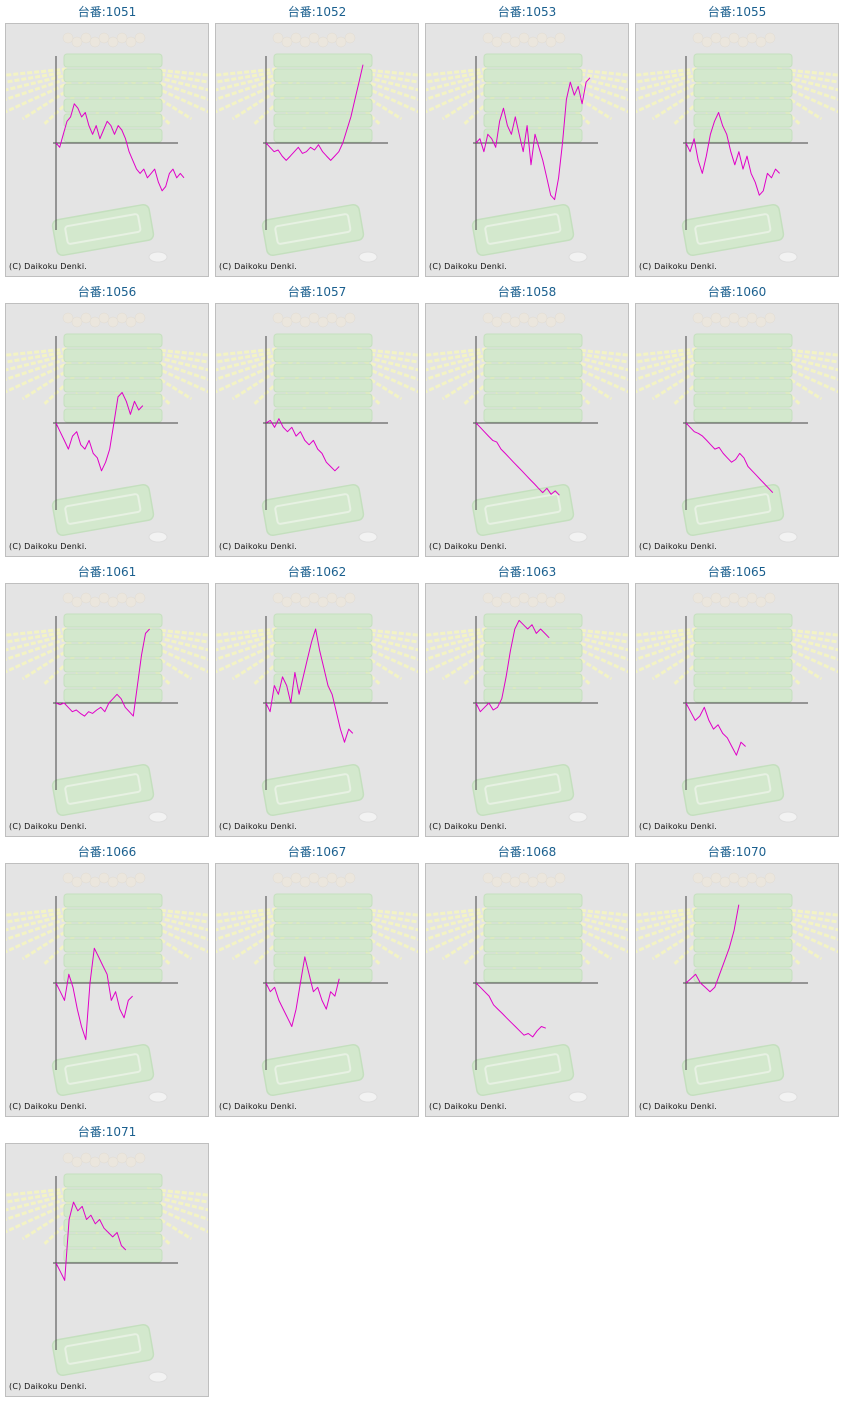  I want to click on graph-title: 台番:1070, so click(737, 852).